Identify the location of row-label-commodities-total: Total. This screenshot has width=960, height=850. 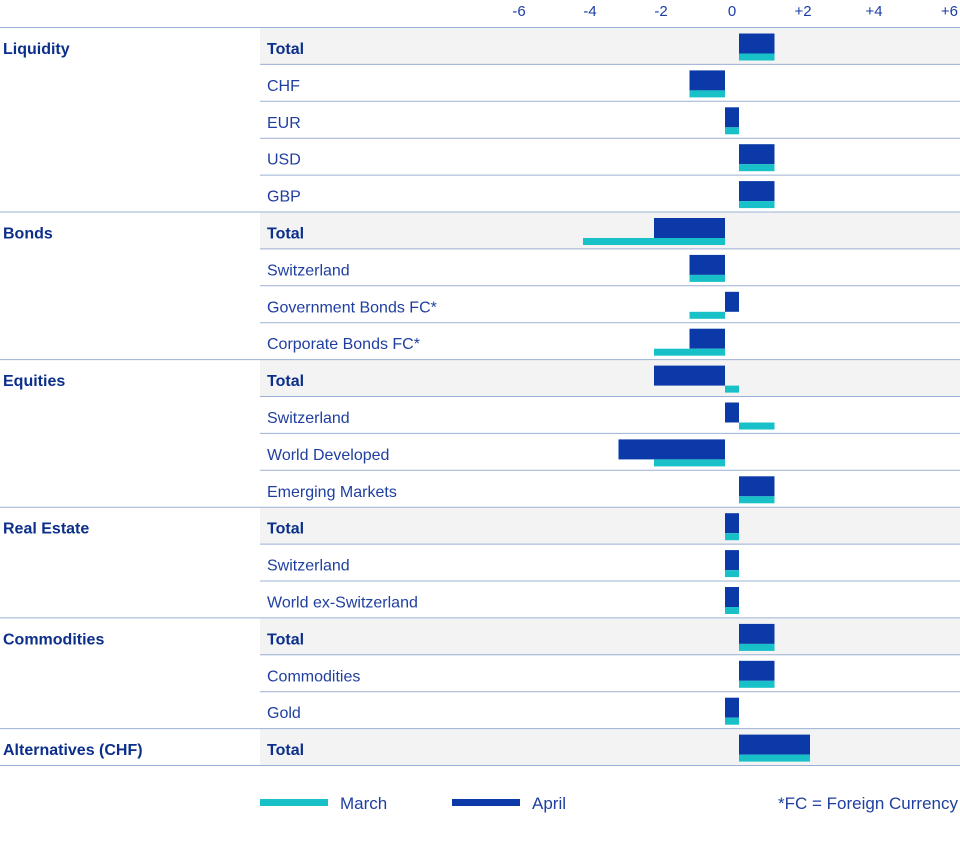
(285, 639).